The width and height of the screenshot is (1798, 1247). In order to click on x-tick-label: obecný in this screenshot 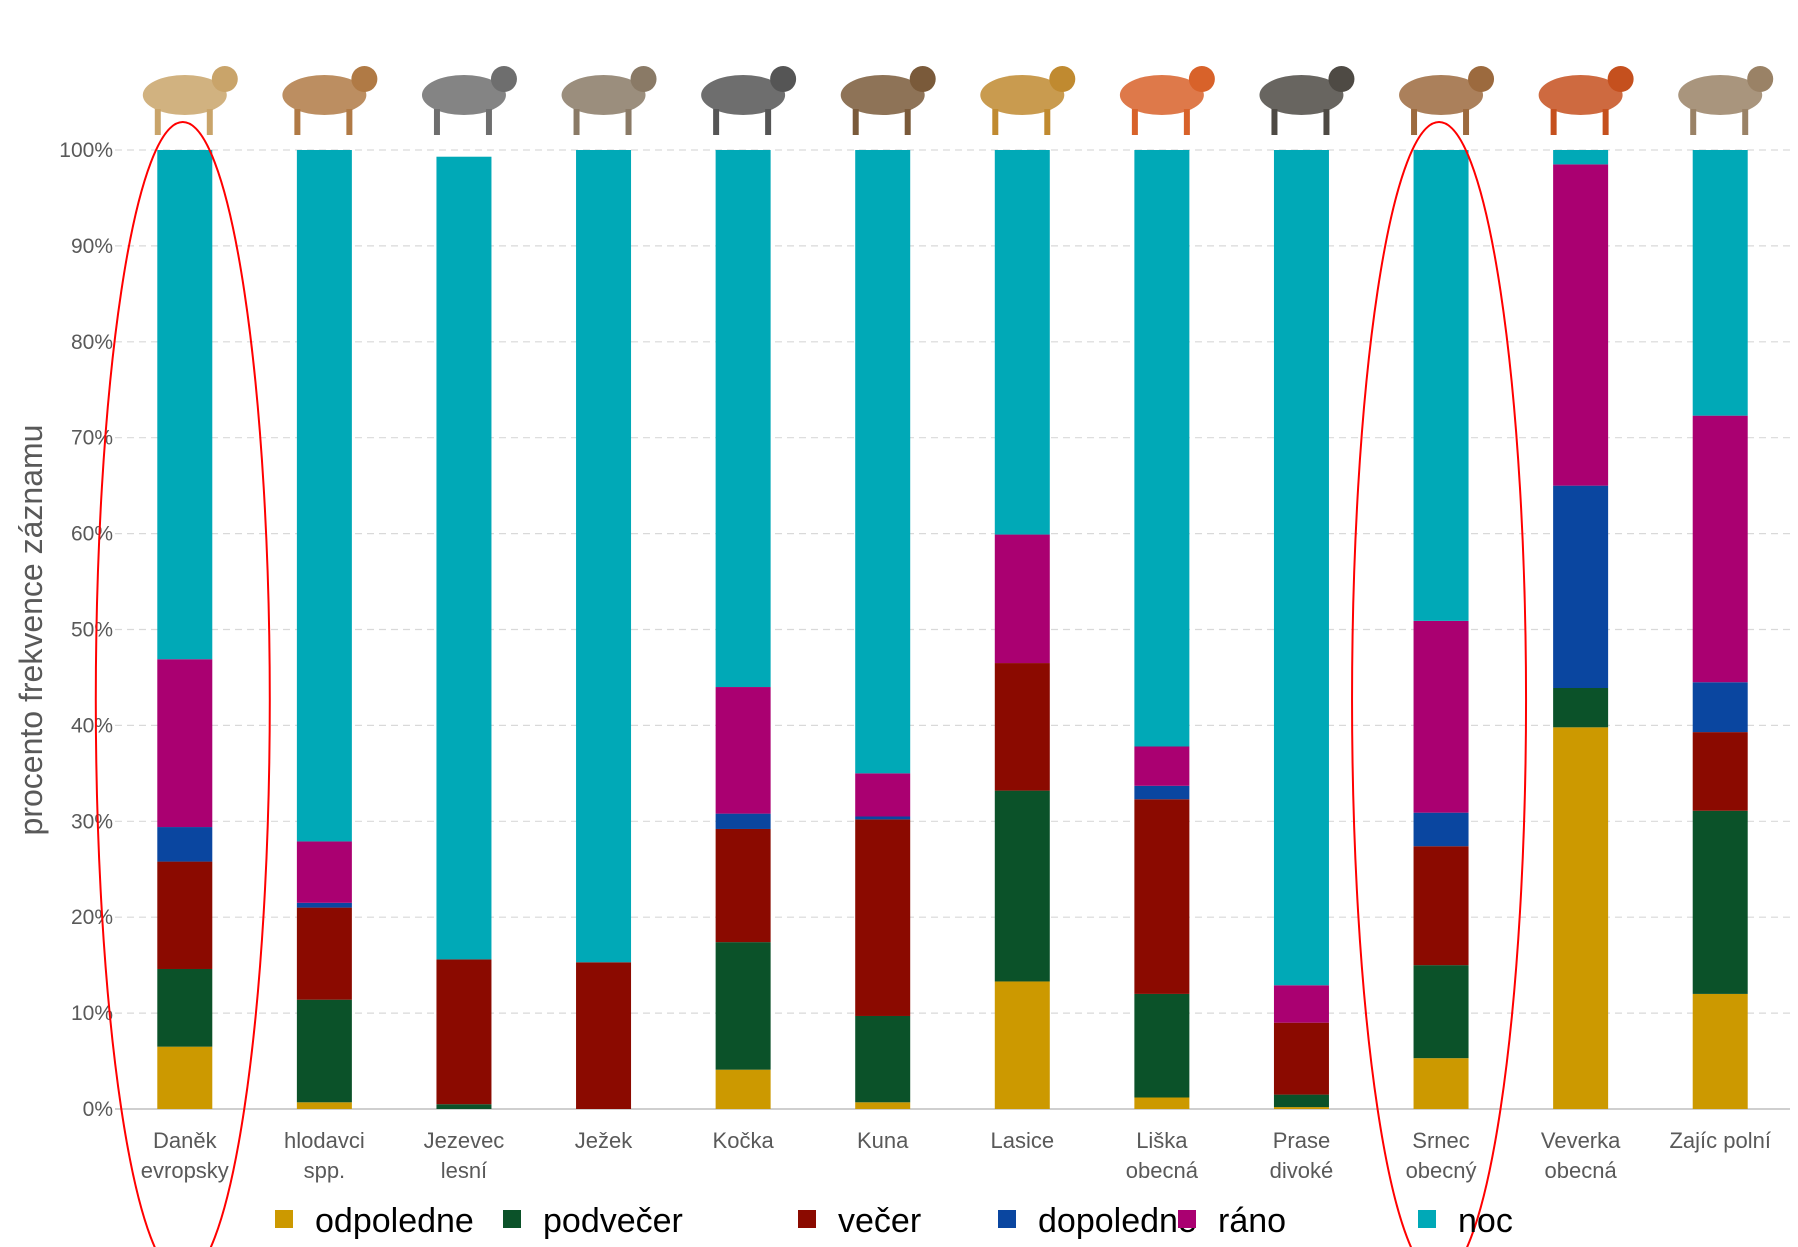, I will do `click(1441, 1170)`.